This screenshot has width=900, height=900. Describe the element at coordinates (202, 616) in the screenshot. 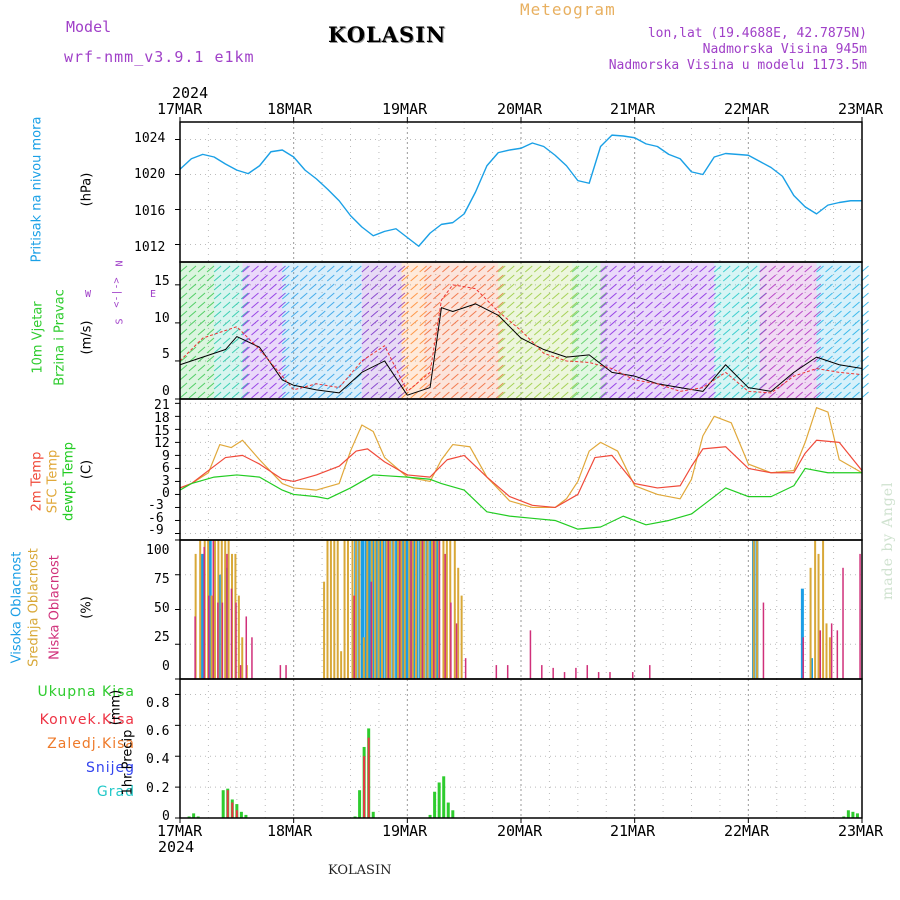

I see `high-cloud-bar` at that location.